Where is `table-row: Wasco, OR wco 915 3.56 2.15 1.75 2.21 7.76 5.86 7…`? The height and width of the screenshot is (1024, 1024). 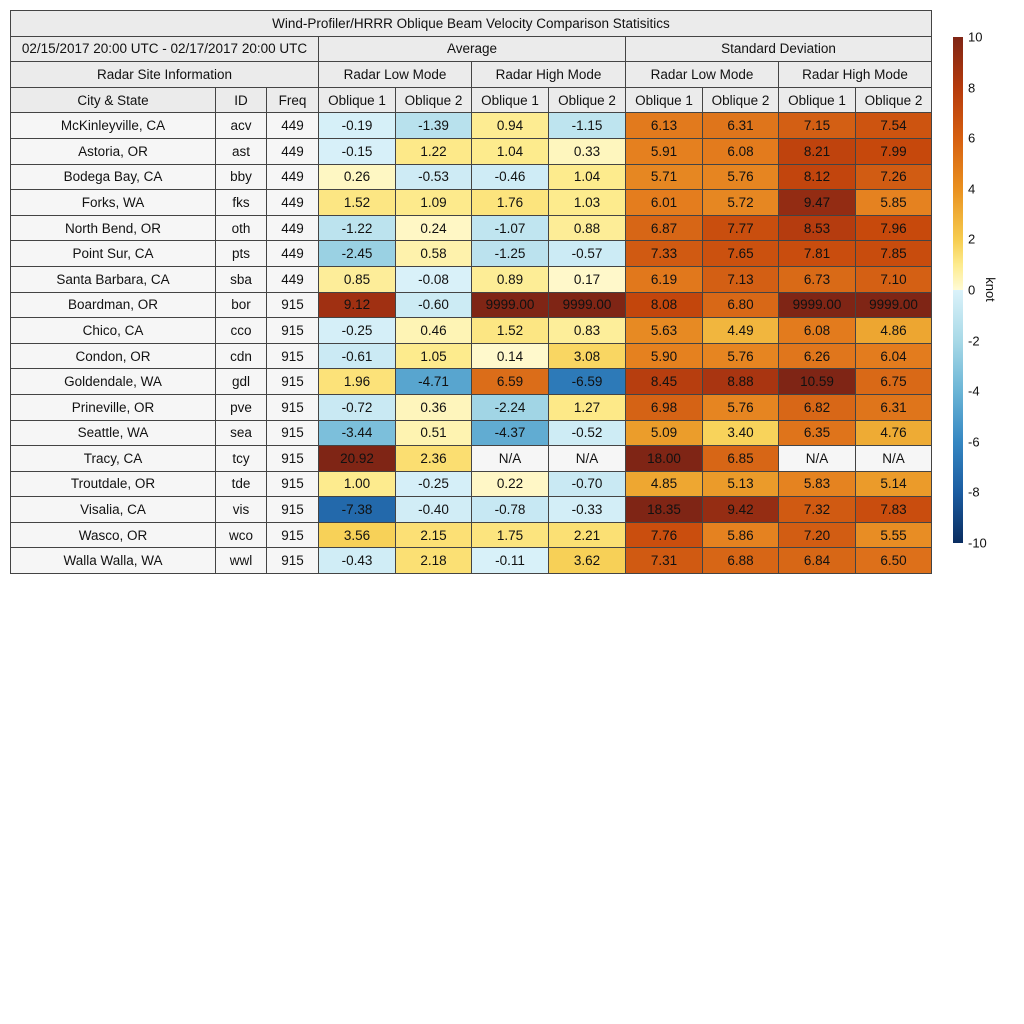
table-row: Wasco, OR wco 915 3.56 2.15 1.75 2.21 7.76 5.86 7… is located at coordinates (471, 535).